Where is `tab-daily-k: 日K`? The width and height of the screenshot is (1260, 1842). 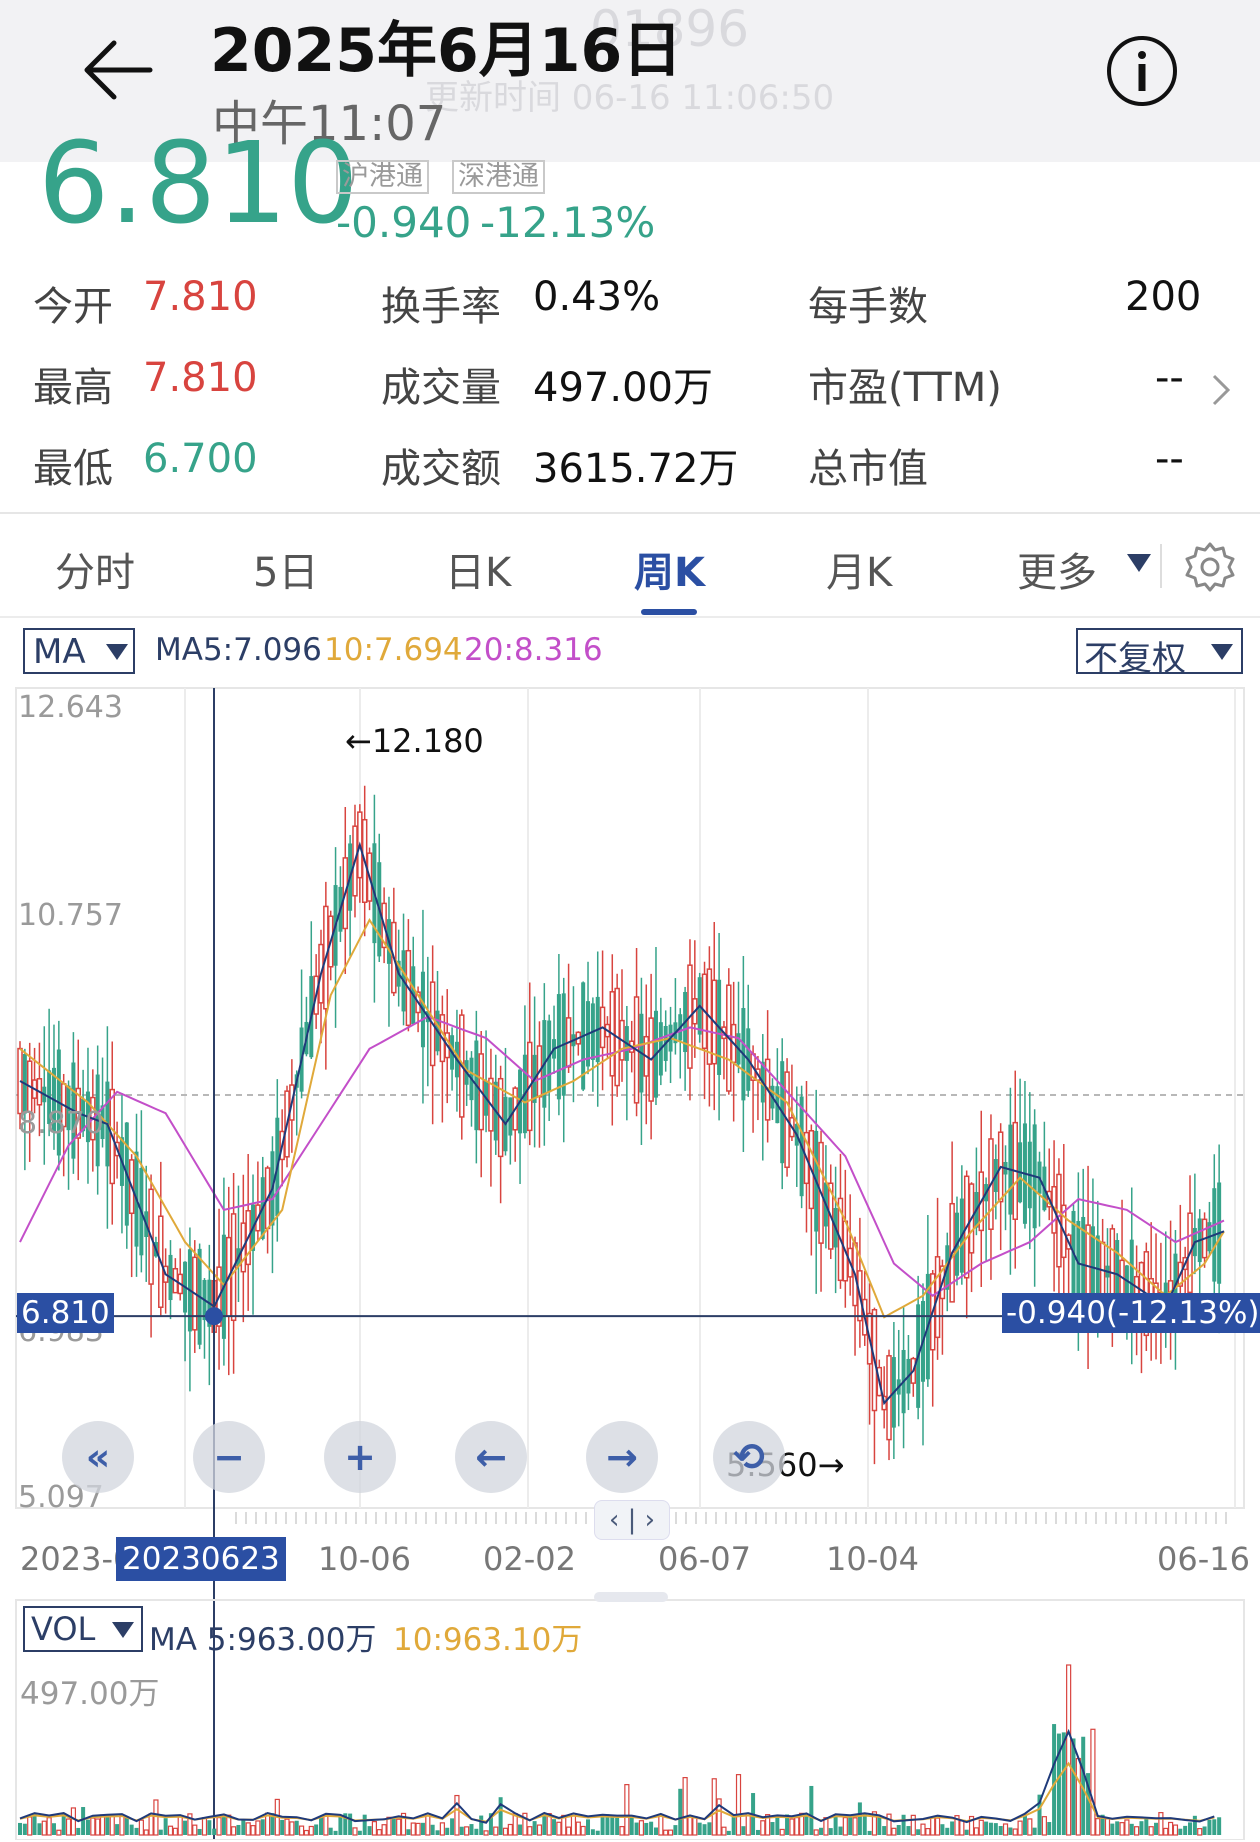
tab-daily-k: 日K is located at coordinates (478, 573).